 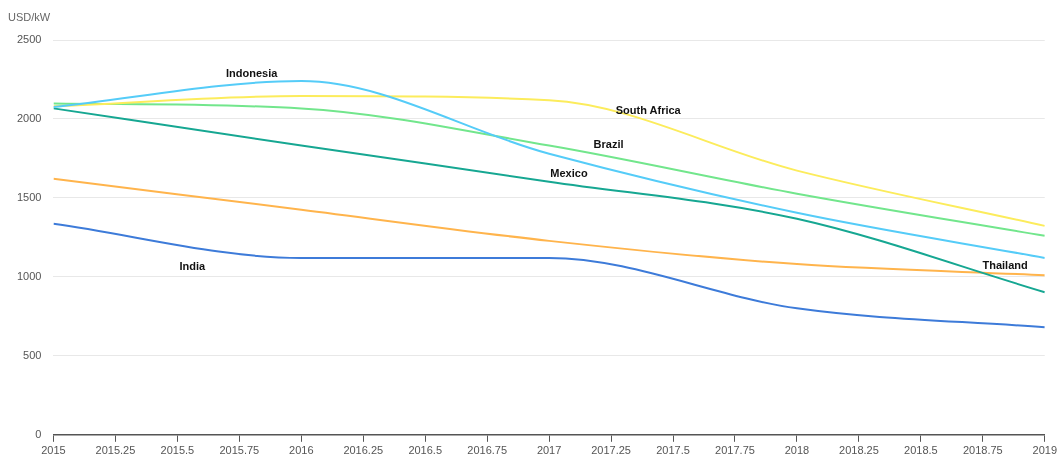 What do you see at coordinates (735, 450) in the screenshot?
I see `x-tick-label: 2017.75` at bounding box center [735, 450].